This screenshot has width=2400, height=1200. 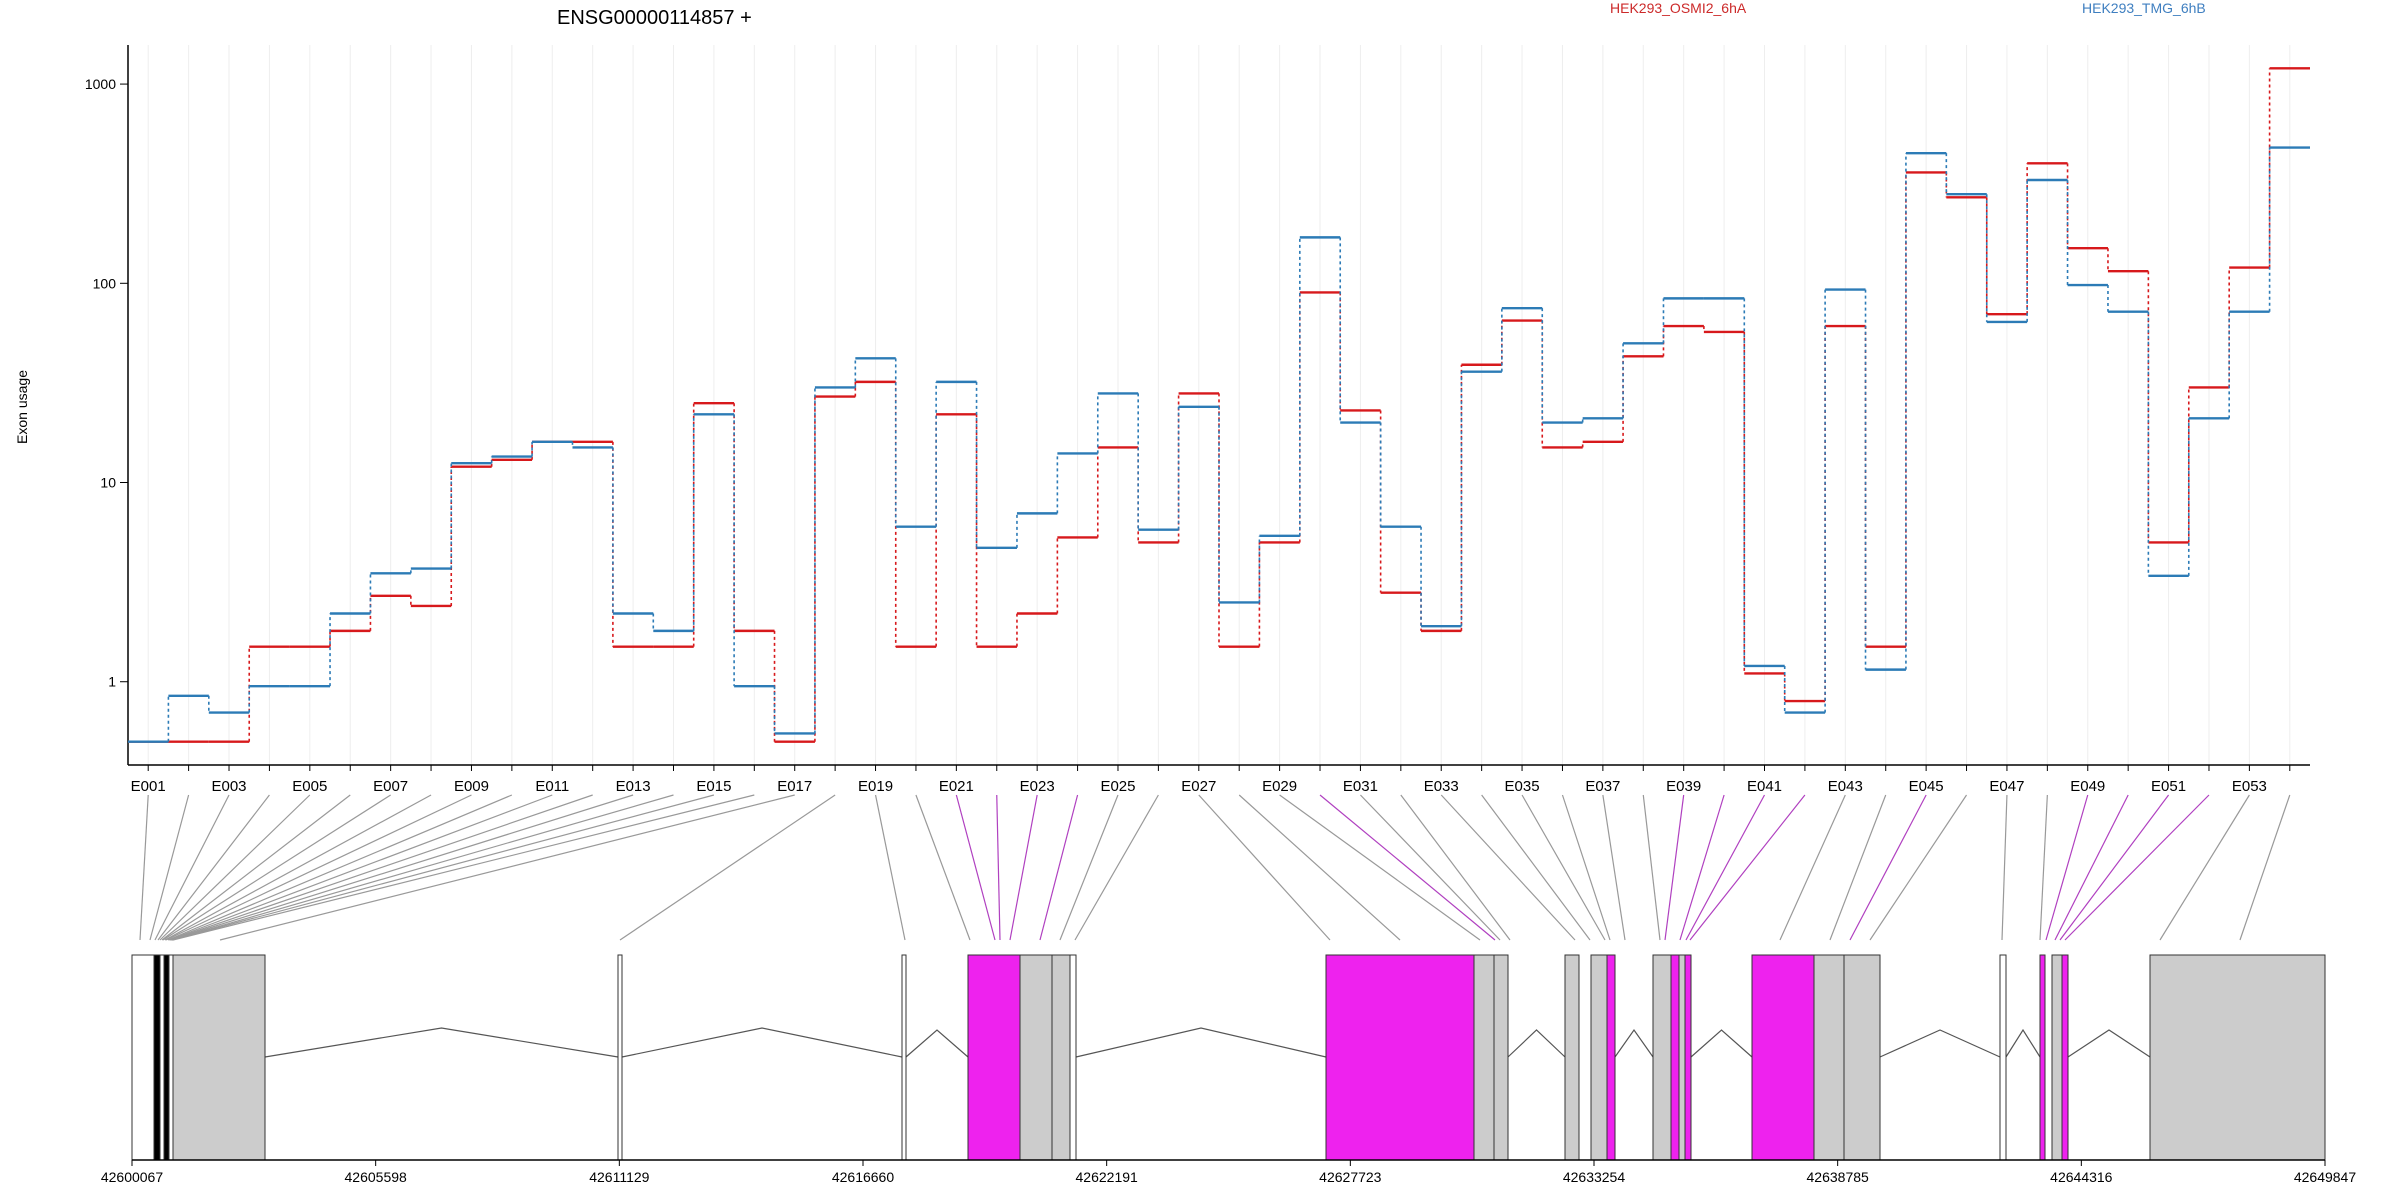 I want to click on x-tick-label: E025, so click(x=1117, y=786).